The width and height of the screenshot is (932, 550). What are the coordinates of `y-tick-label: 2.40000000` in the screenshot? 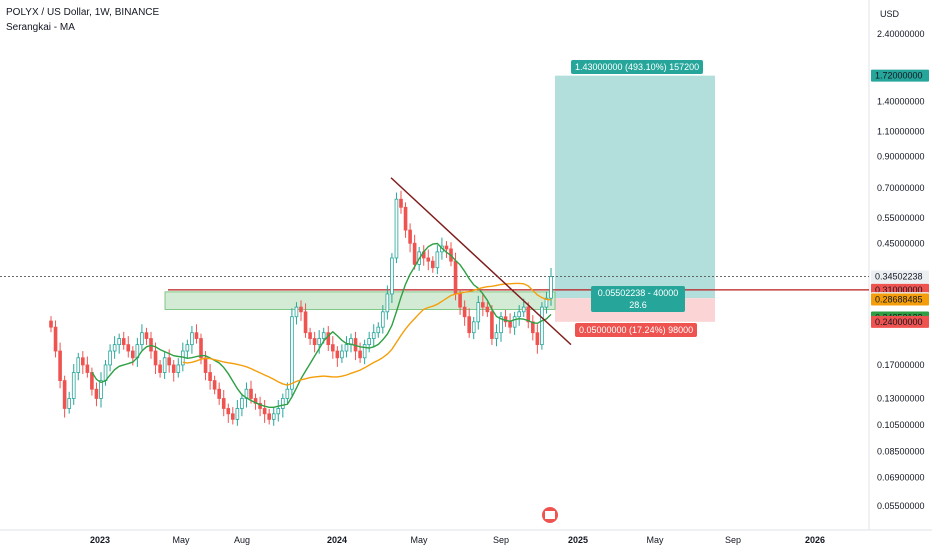 It's located at (901, 34).